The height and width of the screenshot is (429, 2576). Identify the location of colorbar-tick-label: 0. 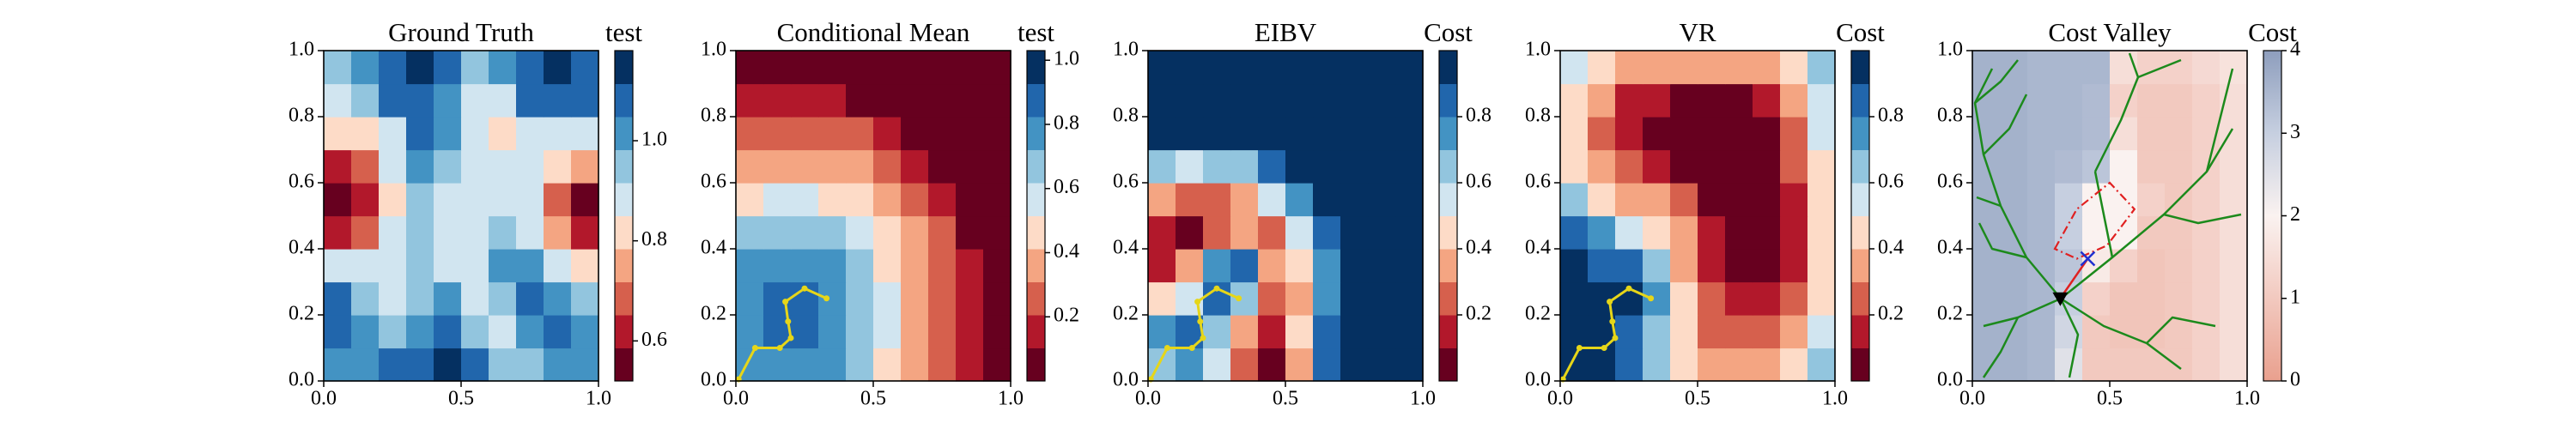
(2295, 380).